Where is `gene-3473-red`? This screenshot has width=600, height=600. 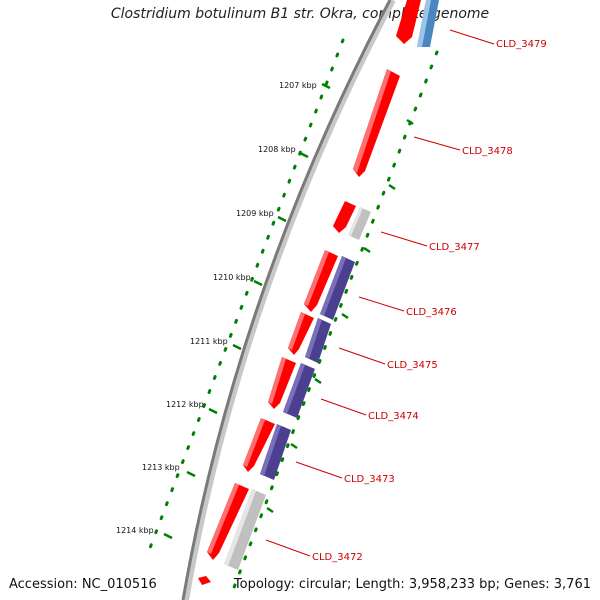 gene-3473-red is located at coordinates (259, 445).